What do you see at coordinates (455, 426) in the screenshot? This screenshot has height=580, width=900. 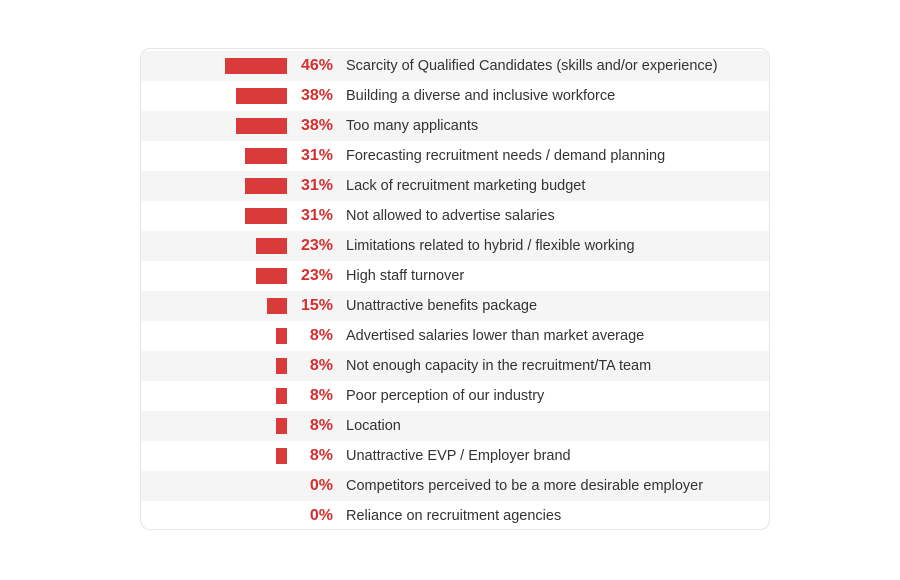 I see `chart-row: 8% Location` at bounding box center [455, 426].